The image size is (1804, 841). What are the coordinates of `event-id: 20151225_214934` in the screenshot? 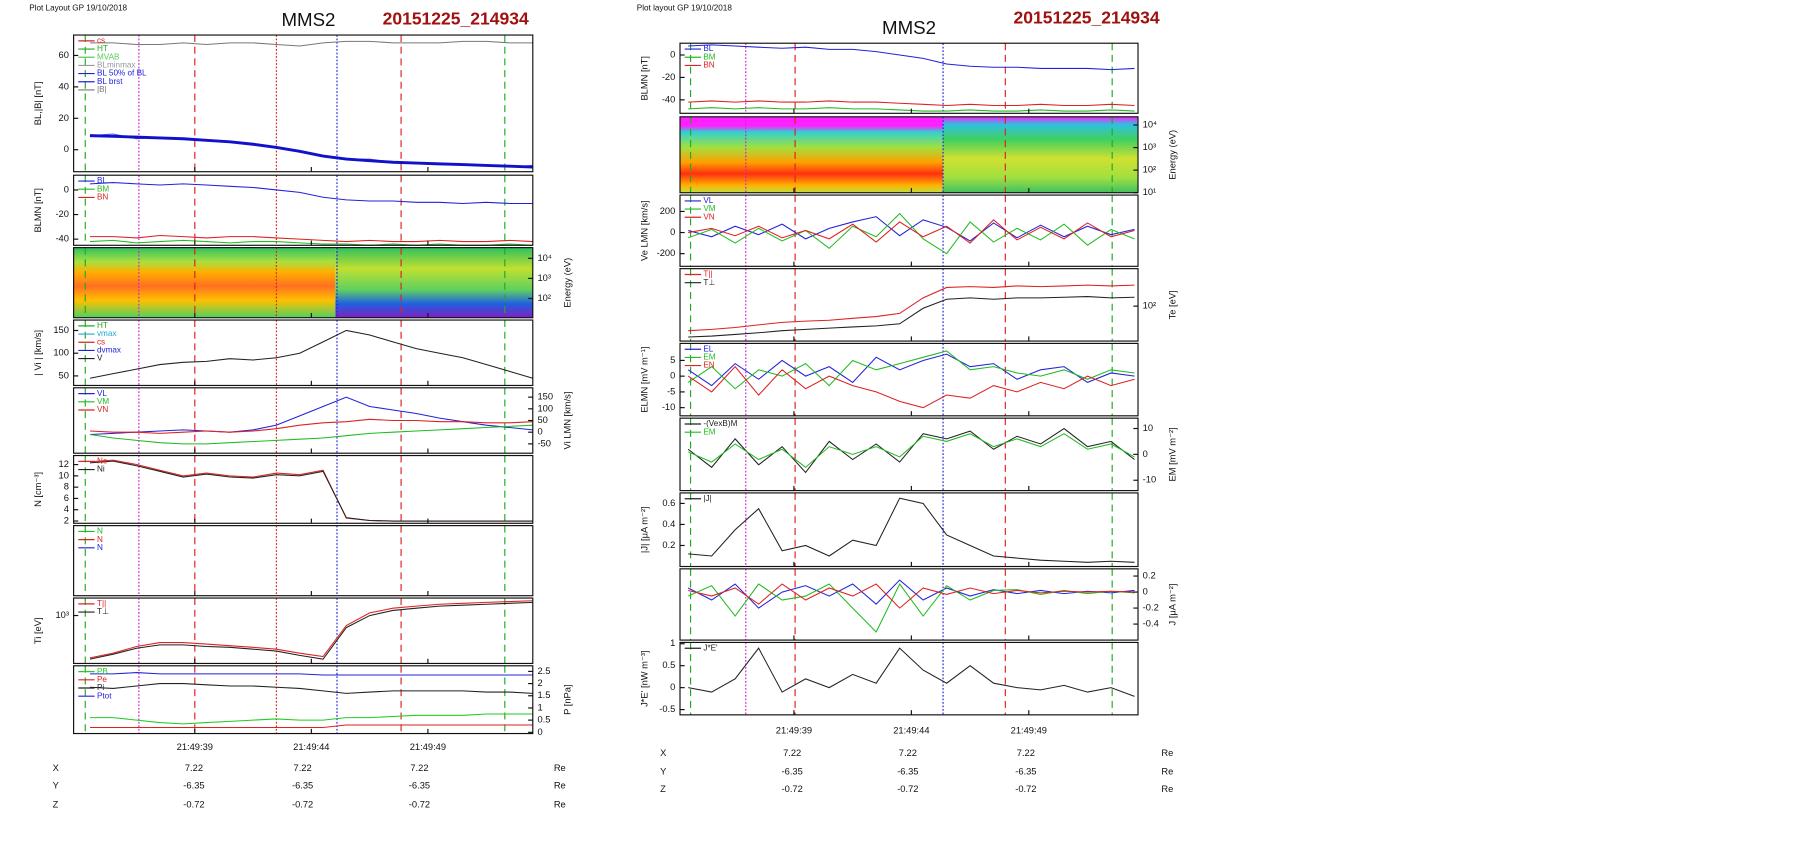 It's located at (1087, 17).